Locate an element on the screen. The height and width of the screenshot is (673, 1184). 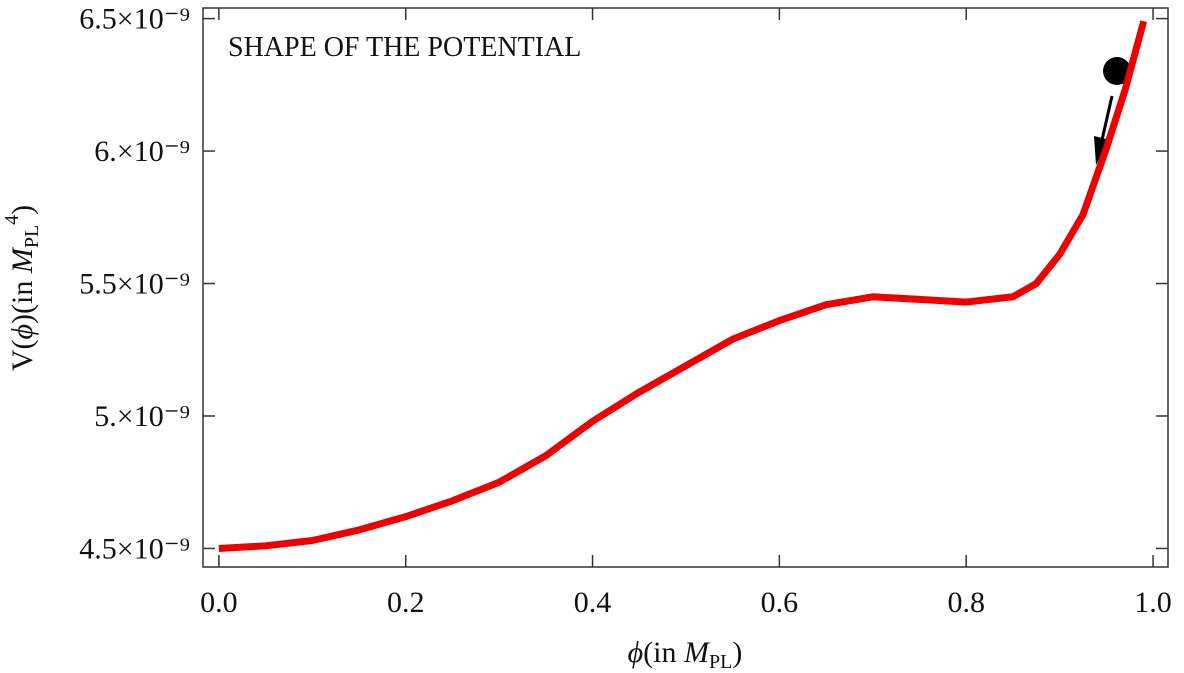
arrow-shaft is located at coordinates (1107, 118).